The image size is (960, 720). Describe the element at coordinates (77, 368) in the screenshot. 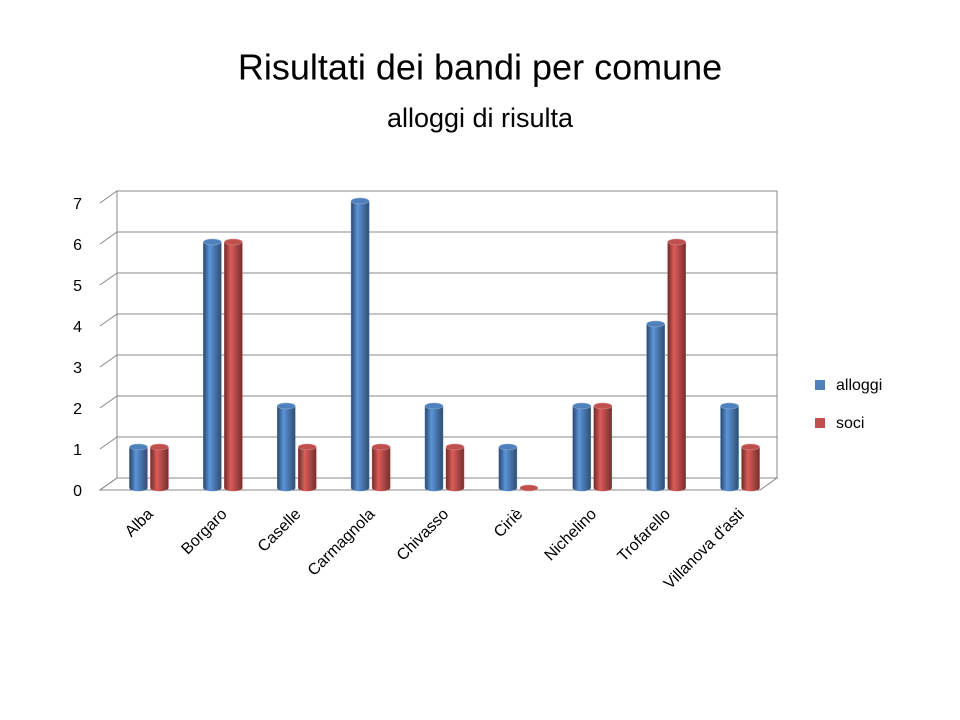

I see `y-tick-label: 3` at that location.